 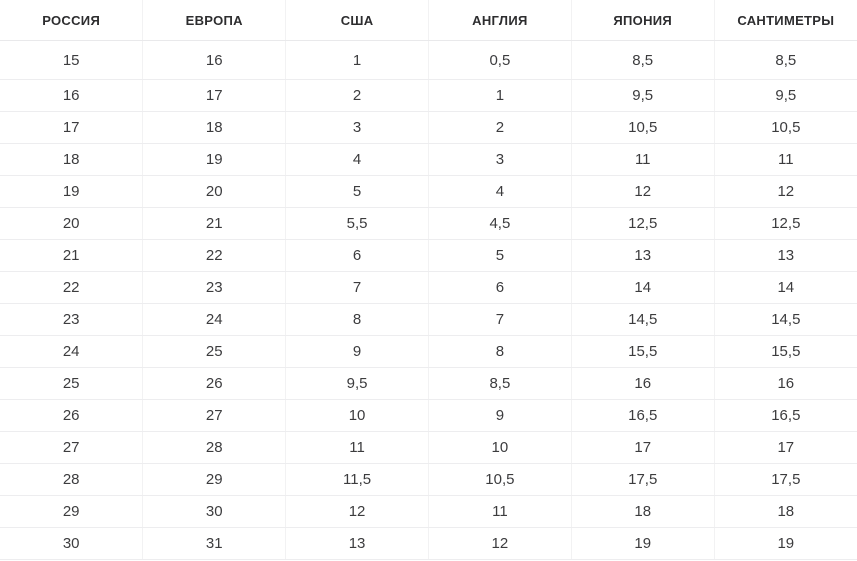 What do you see at coordinates (357, 479) in the screenshot?
I see `table-cell: 11,5` at bounding box center [357, 479].